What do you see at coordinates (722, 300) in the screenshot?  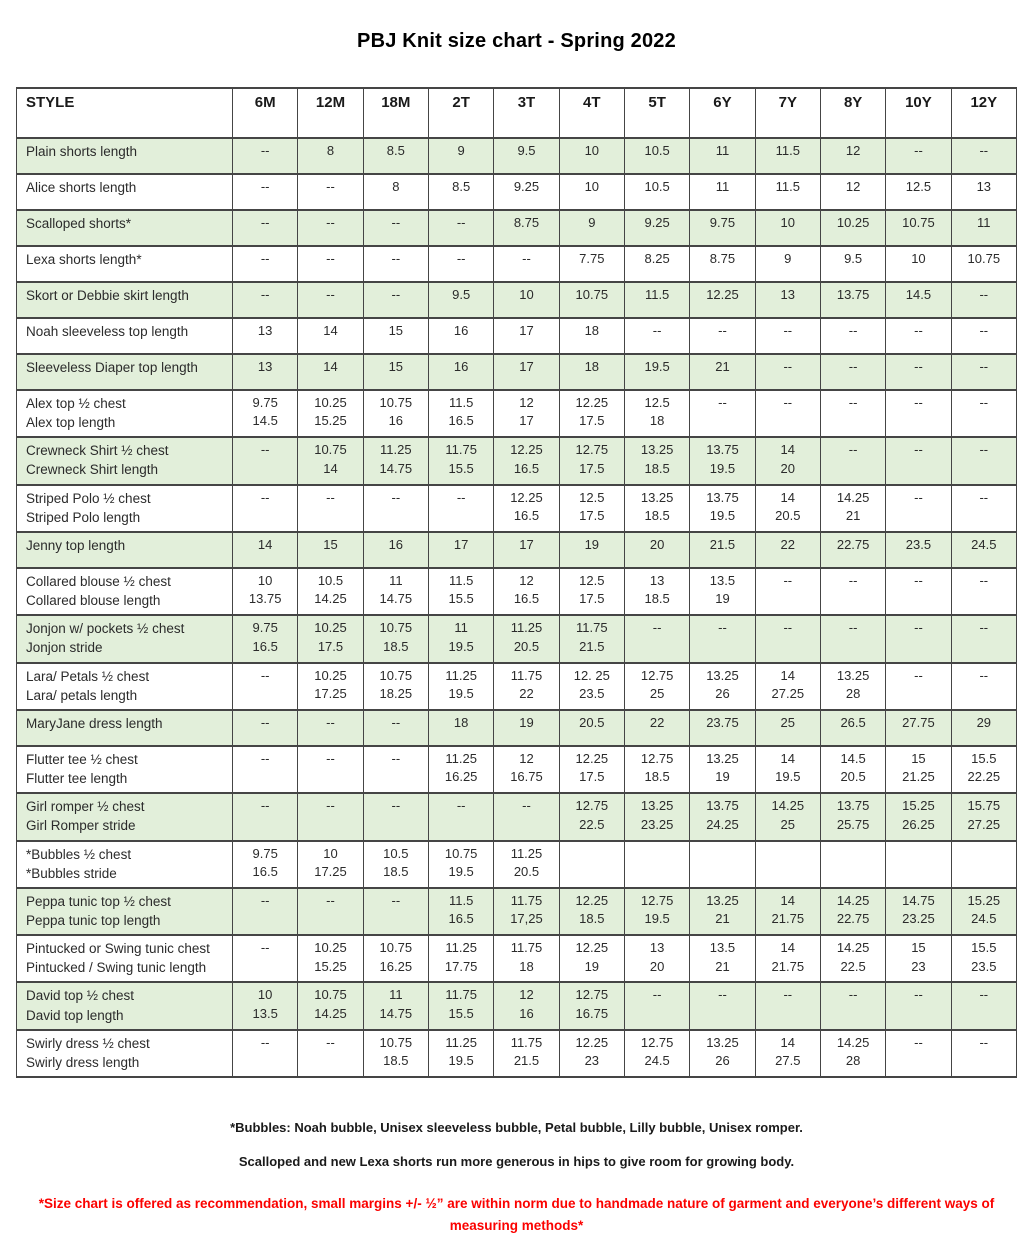 I see `size-value-cell: 12.25` at bounding box center [722, 300].